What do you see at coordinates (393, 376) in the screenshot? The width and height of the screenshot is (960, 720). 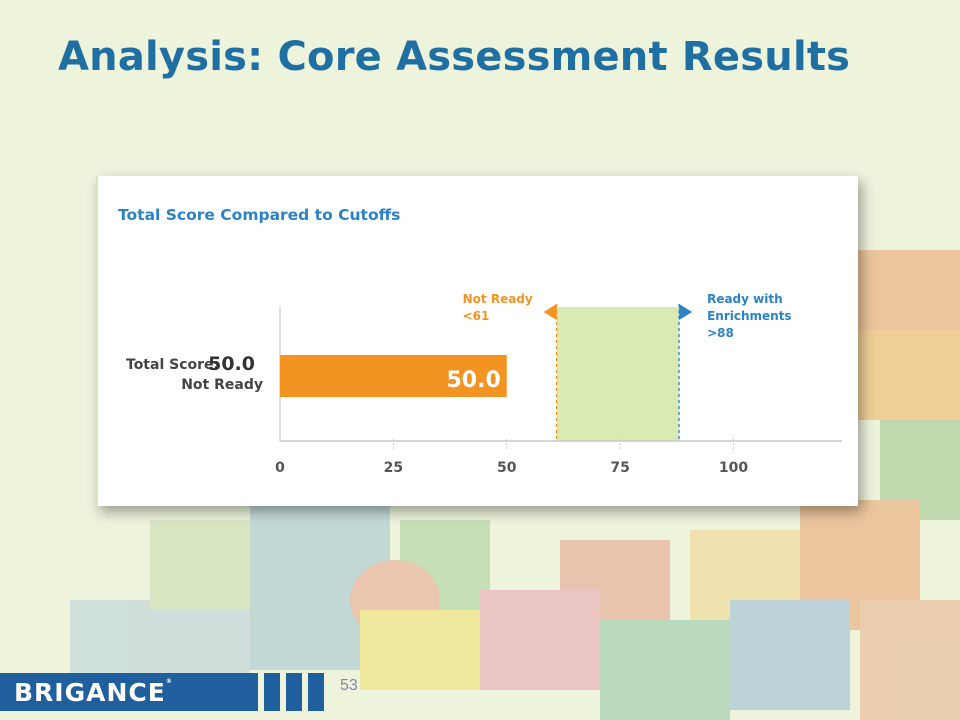 I see `score-bar` at bounding box center [393, 376].